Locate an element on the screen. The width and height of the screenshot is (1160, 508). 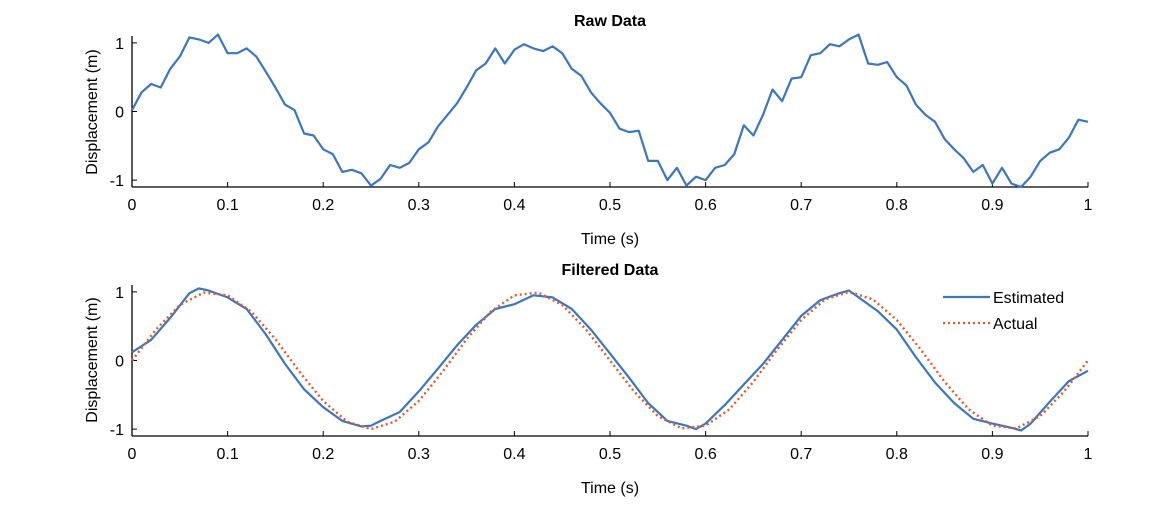
chart-title: Raw Data is located at coordinates (610, 21).